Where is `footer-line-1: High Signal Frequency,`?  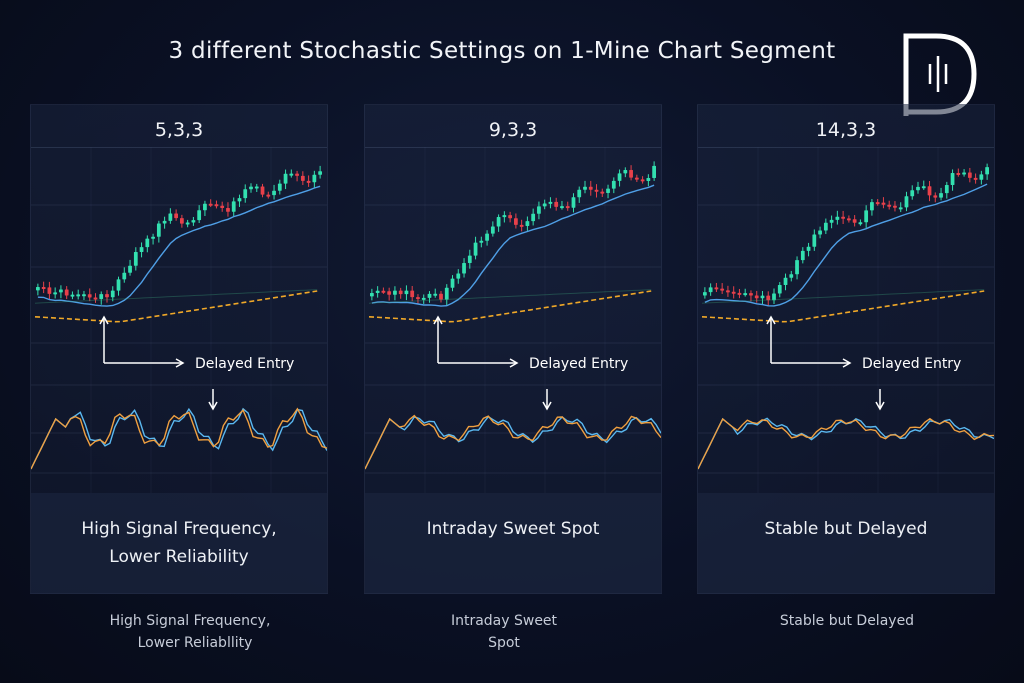
footer-line-1: High Signal Frequency, is located at coordinates (190, 621).